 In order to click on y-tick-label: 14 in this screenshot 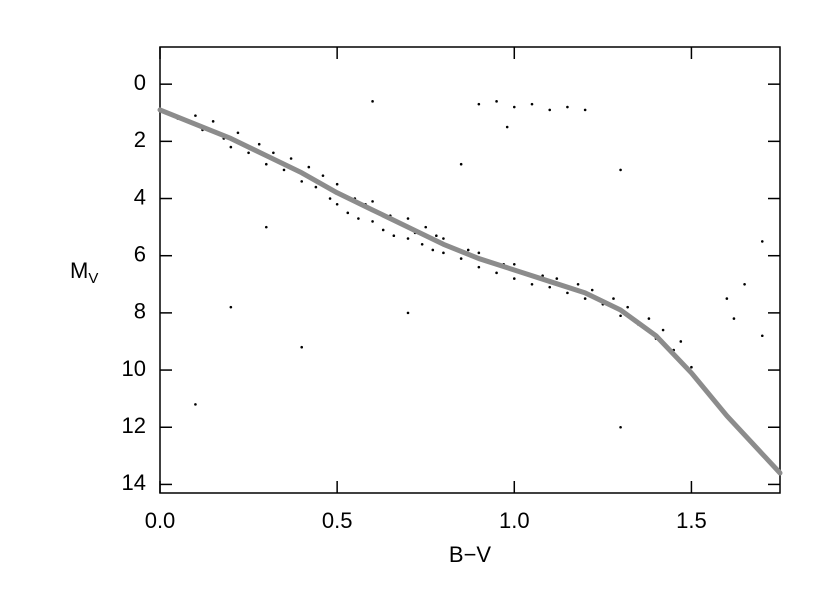, I will do `click(134, 482)`.